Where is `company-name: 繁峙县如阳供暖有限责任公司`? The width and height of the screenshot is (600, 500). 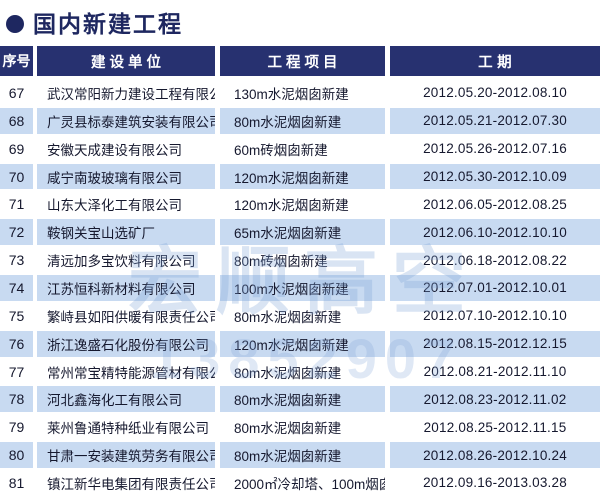 company-name: 繁峙县如阳供暖有限责任公司 is located at coordinates (131, 317).